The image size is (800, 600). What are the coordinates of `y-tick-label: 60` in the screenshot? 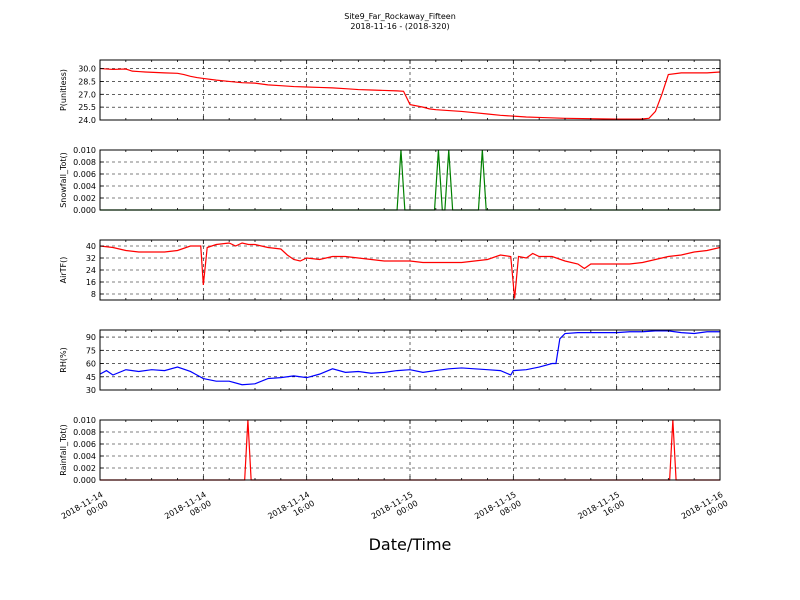 It's located at (91, 364).